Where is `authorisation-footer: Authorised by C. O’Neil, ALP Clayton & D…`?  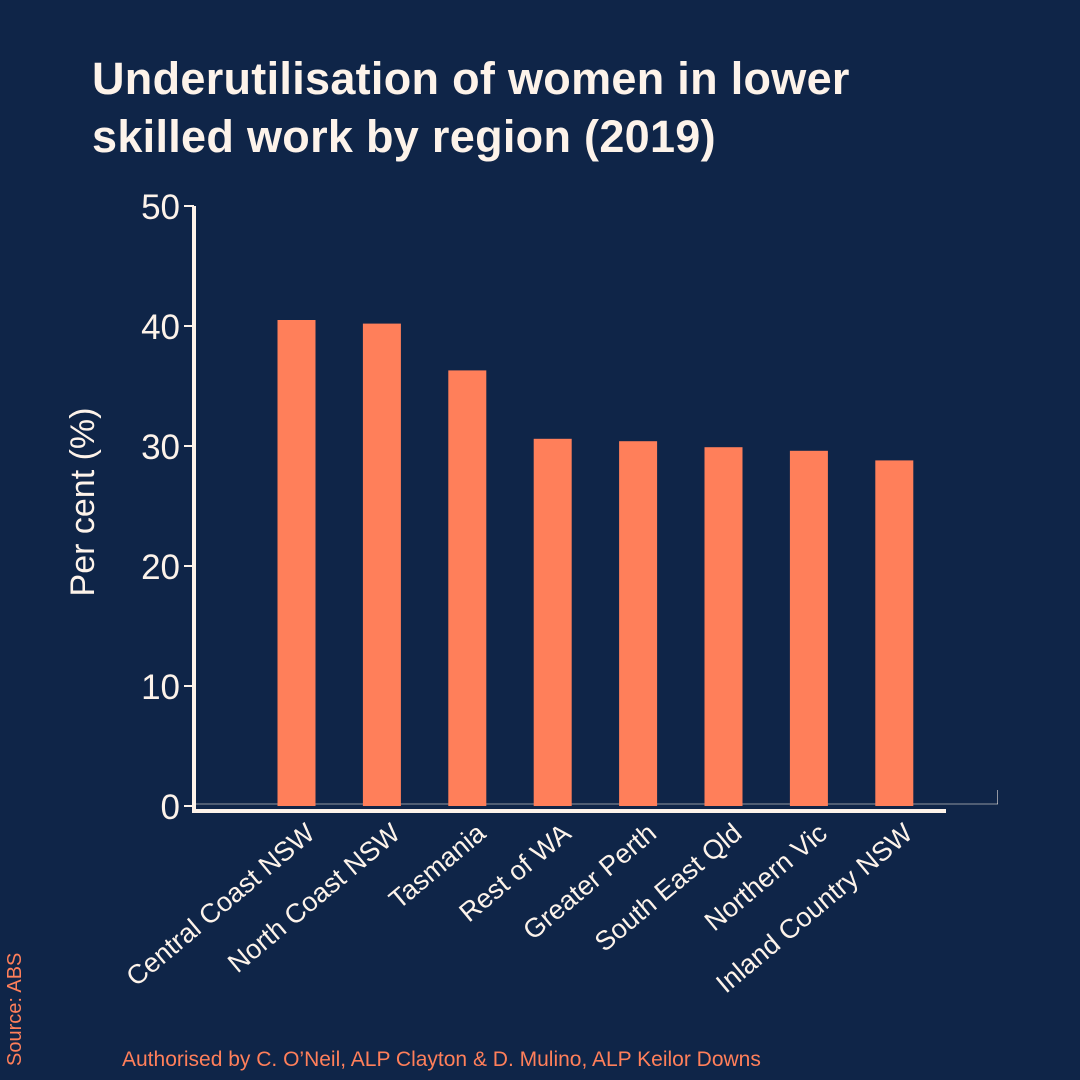 authorisation-footer: Authorised by C. O’Neil, ALP Clayton & D… is located at coordinates (441, 1059).